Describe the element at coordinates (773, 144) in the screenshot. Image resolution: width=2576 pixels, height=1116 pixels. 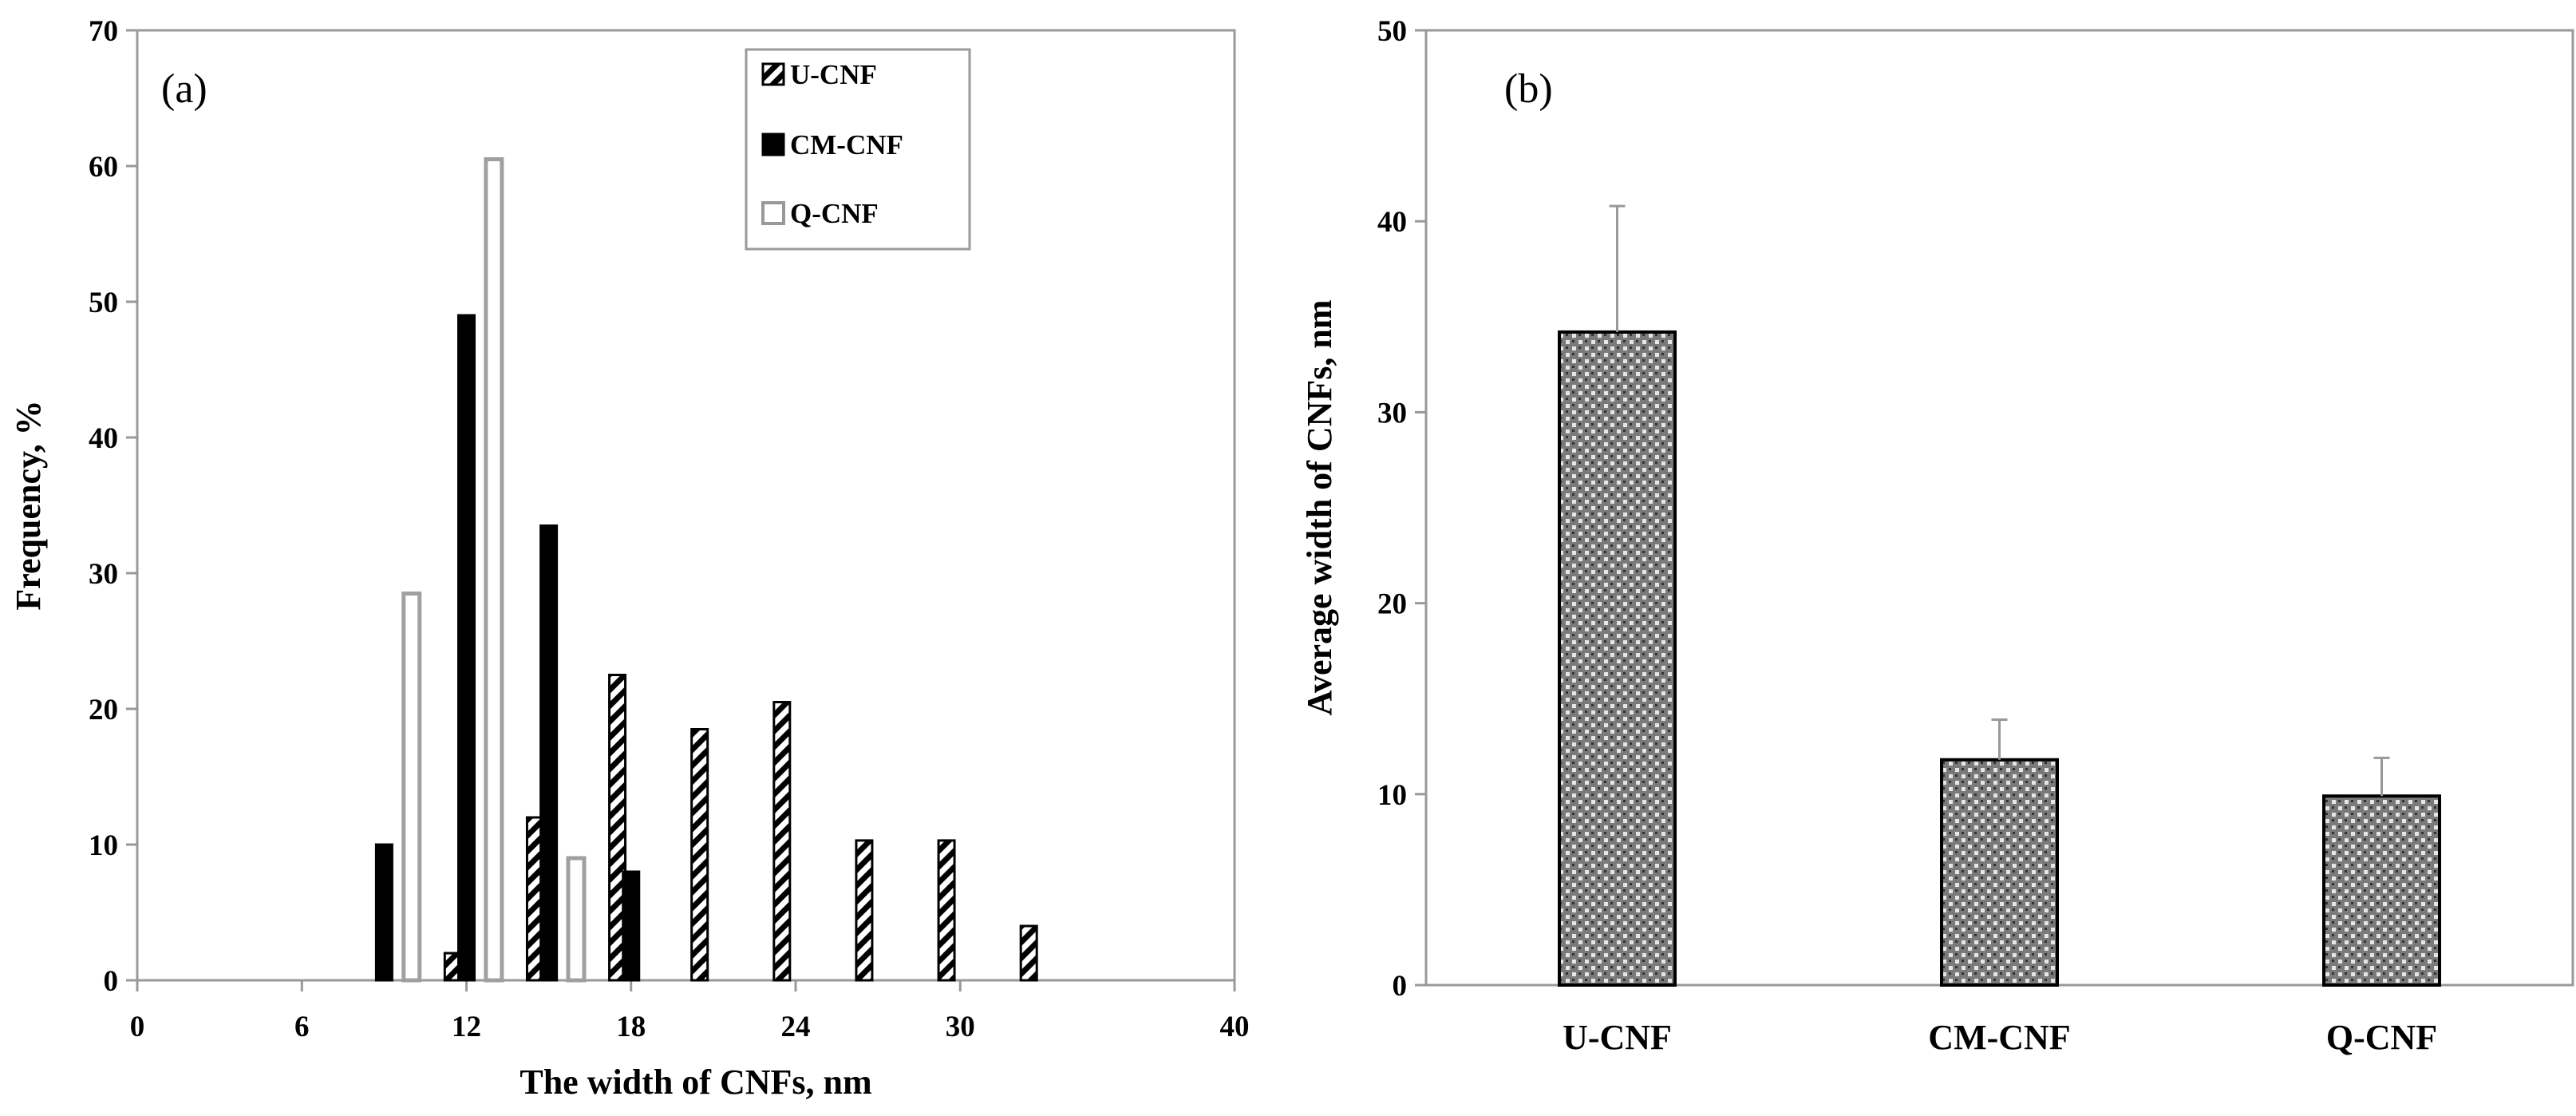
I see `legend-swatch-cm-cnf` at that location.